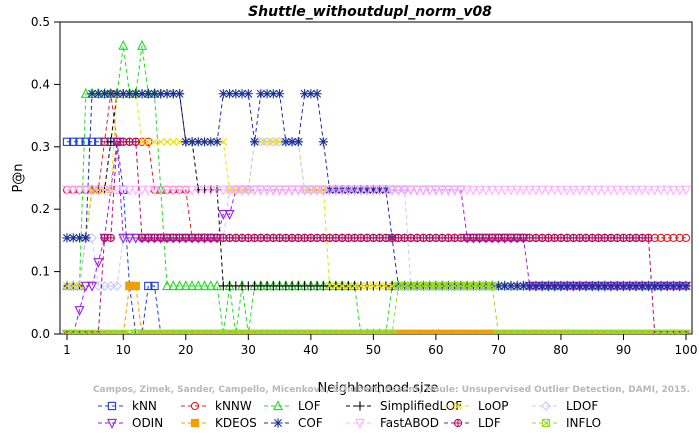  What do you see at coordinates (130, 423) in the screenshot?
I see `legend-item-odin: ODIN` at bounding box center [130, 423].